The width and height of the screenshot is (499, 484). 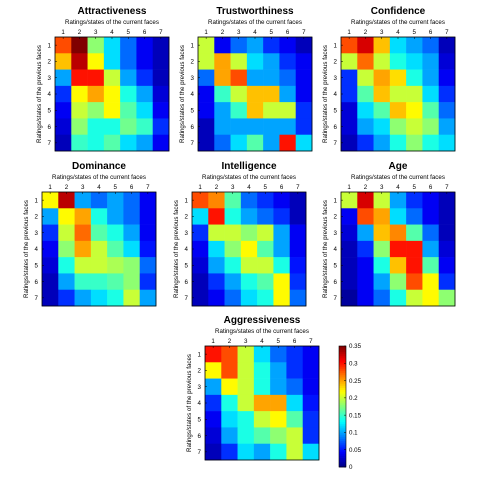 What do you see at coordinates (132, 187) in the screenshot?
I see `x-tick-label: 6` at bounding box center [132, 187].